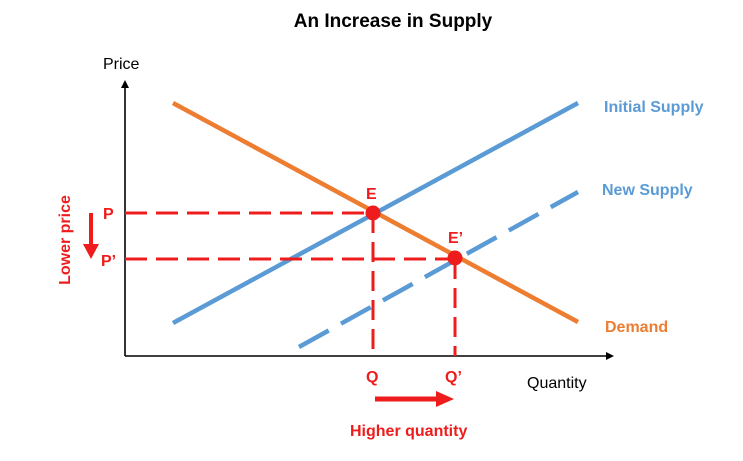 Image resolution: width=743 pixels, height=461 pixels. What do you see at coordinates (654, 107) in the screenshot?
I see `initial-supply-label: Initial Supply` at bounding box center [654, 107].